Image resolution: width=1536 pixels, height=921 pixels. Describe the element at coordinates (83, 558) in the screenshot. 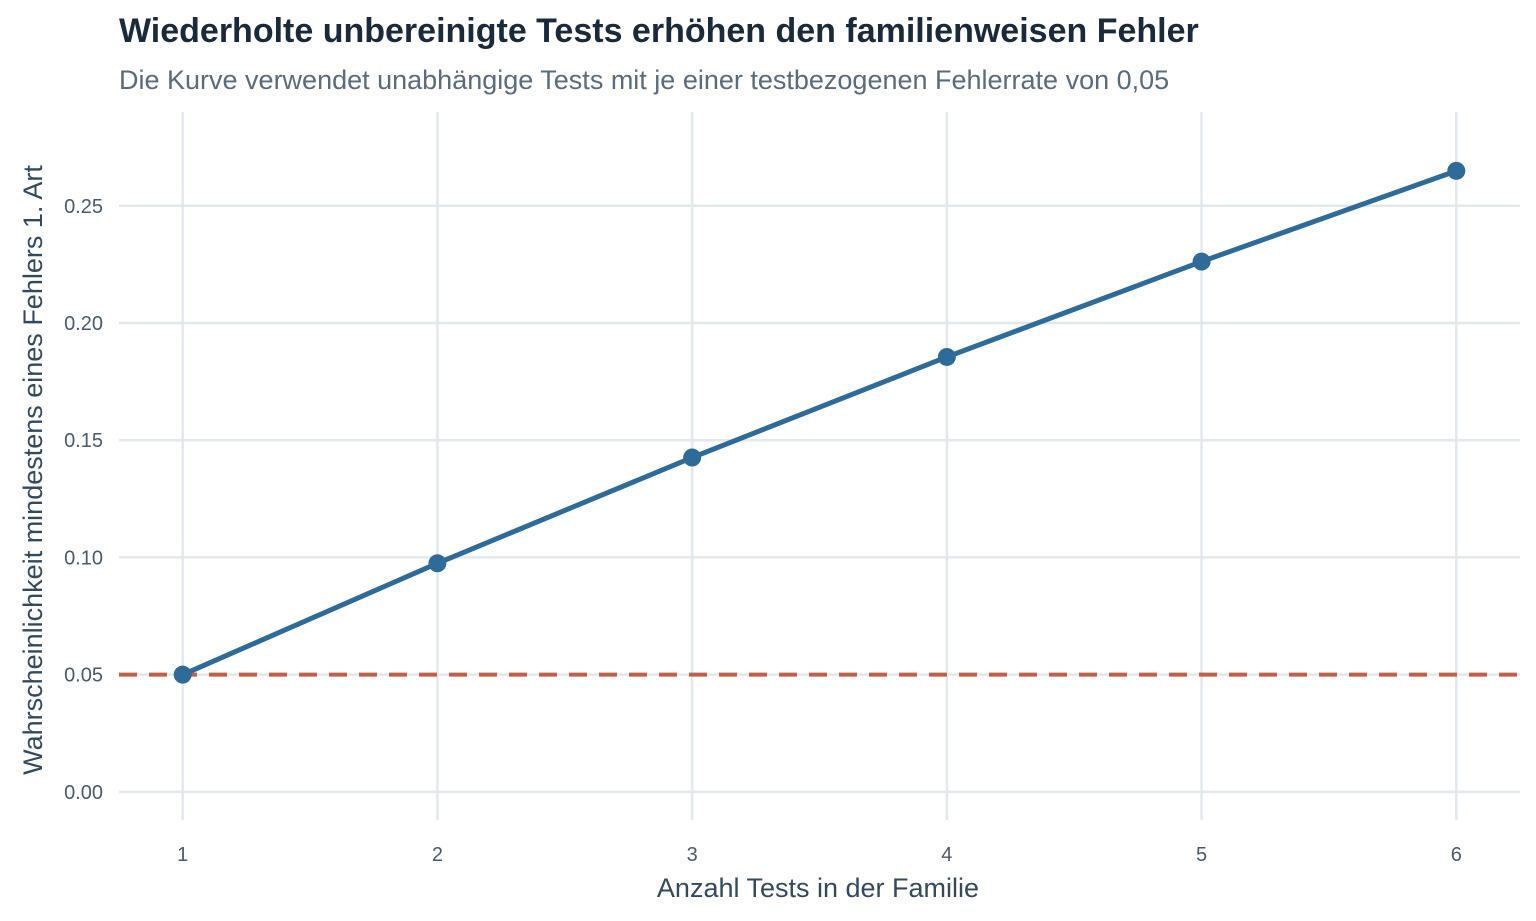

I see `y-tick-label-2: 0.10` at that location.